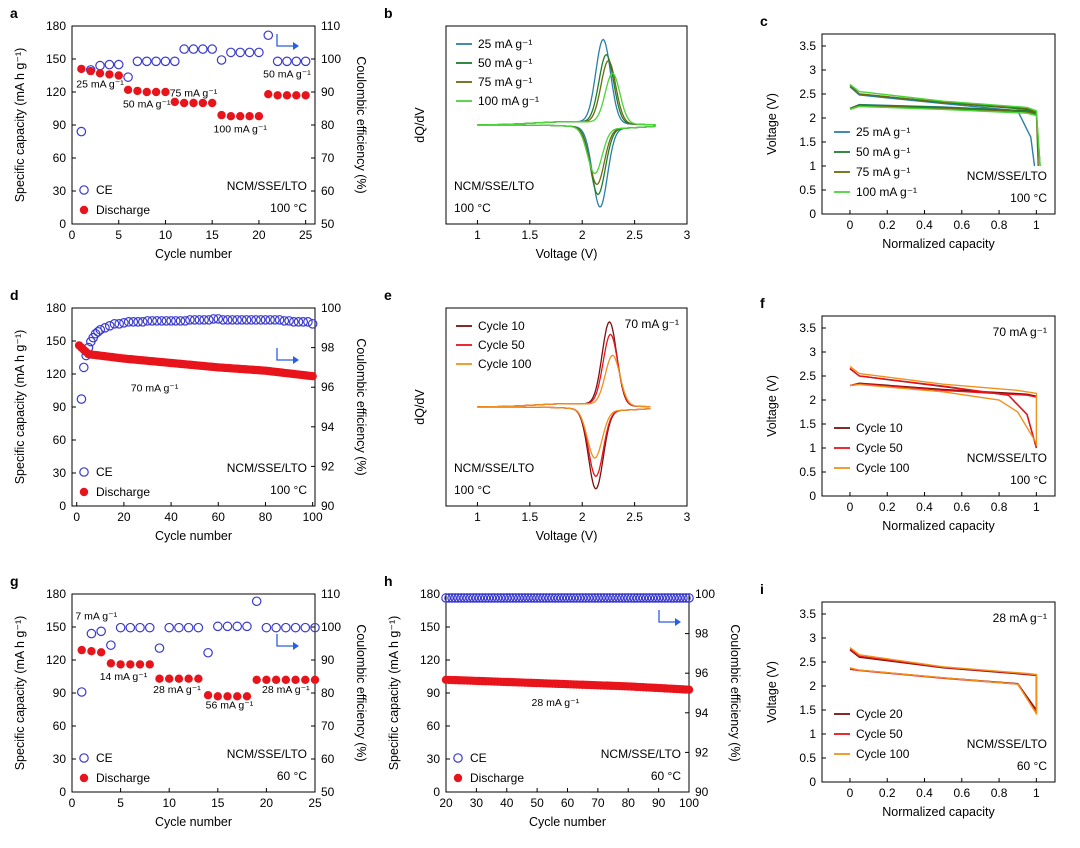 The image size is (1080, 848). Describe the element at coordinates (566, 99) in the screenshot. I see `dqdv-charge-curve` at that location.